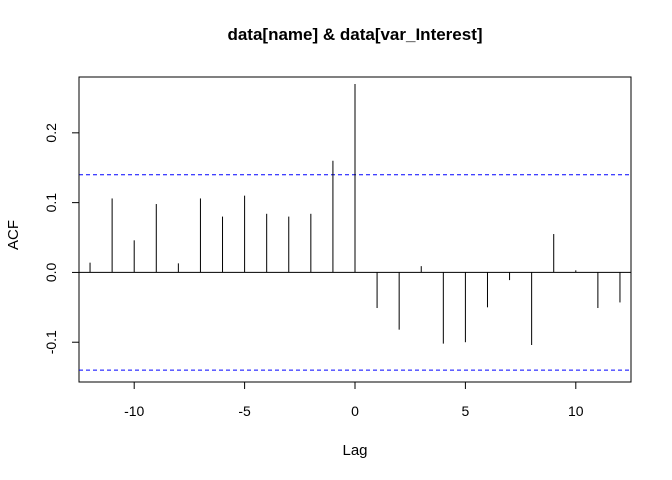  Describe the element at coordinates (13, 235) in the screenshot. I see `y-axis-label: ACF` at that location.